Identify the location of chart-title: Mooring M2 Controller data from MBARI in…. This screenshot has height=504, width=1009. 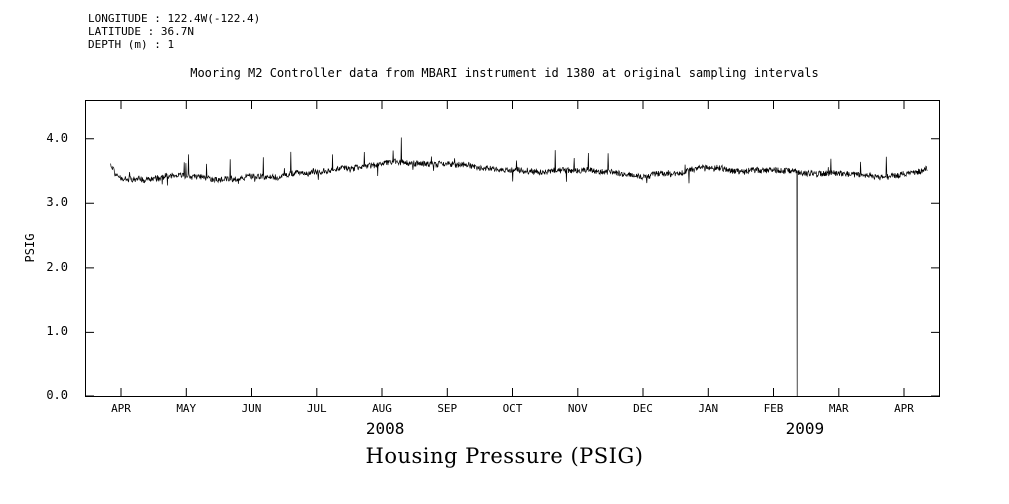
(504, 73).